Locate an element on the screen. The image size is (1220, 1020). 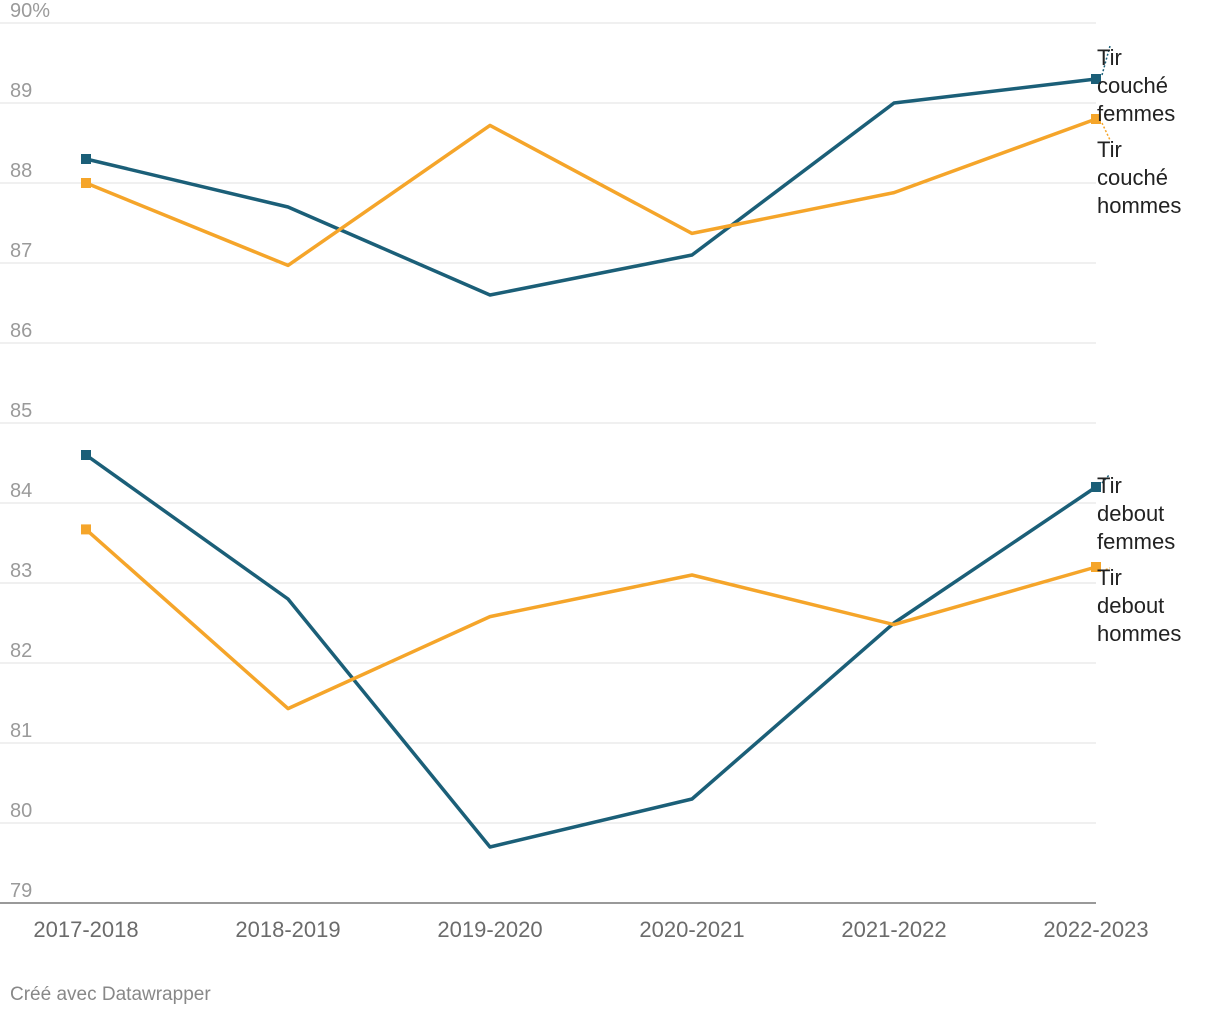
y-tick-label: 89 is located at coordinates (21, 91).